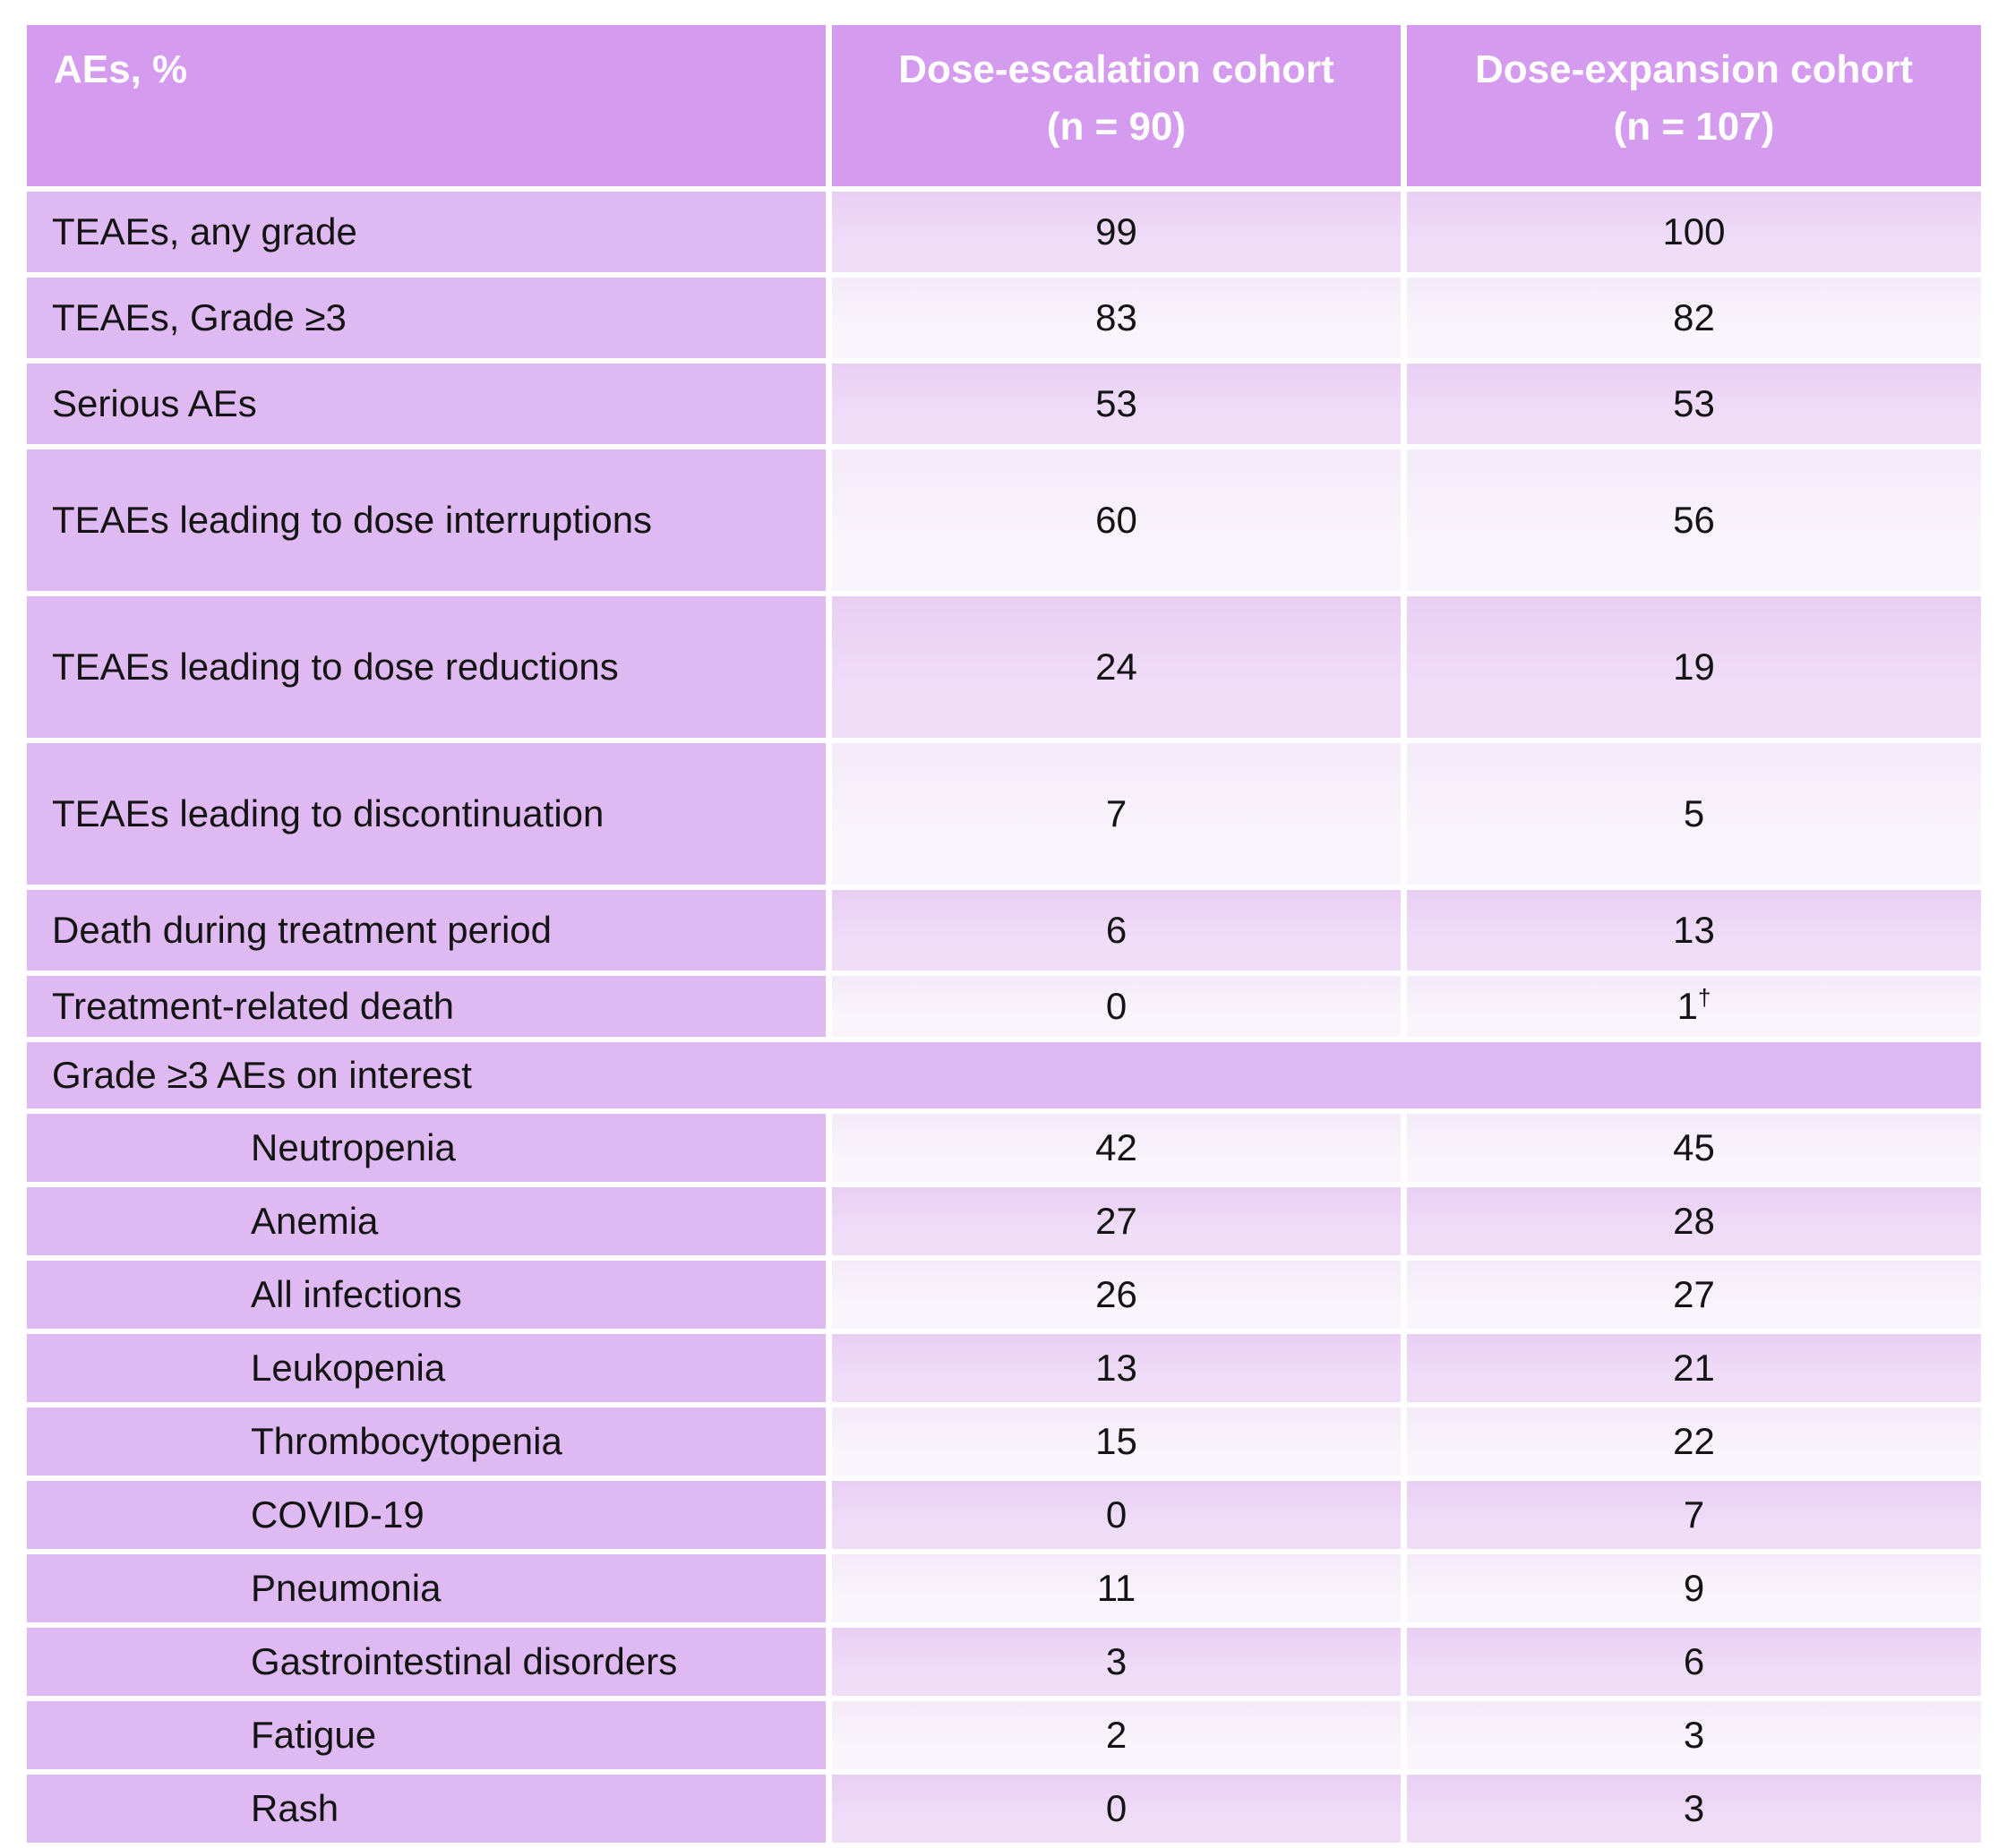 This screenshot has width=2015, height=1848. Describe the element at coordinates (1116, 1588) in the screenshot. I see `escalation-value: 11` at that location.